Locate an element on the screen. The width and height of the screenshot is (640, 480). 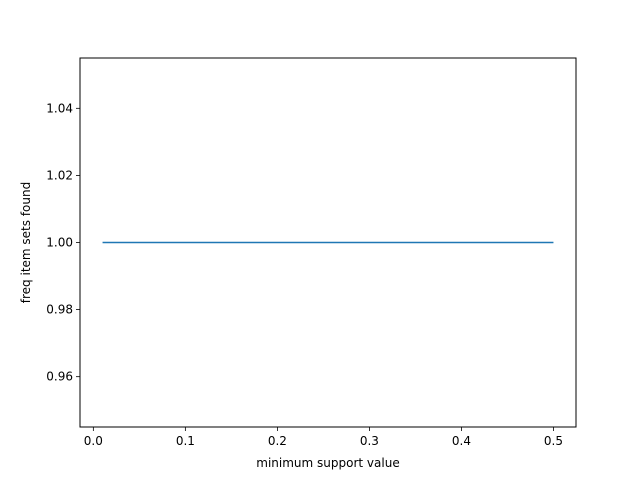
y-axis-label: freq item sets found is located at coordinates (26, 242).